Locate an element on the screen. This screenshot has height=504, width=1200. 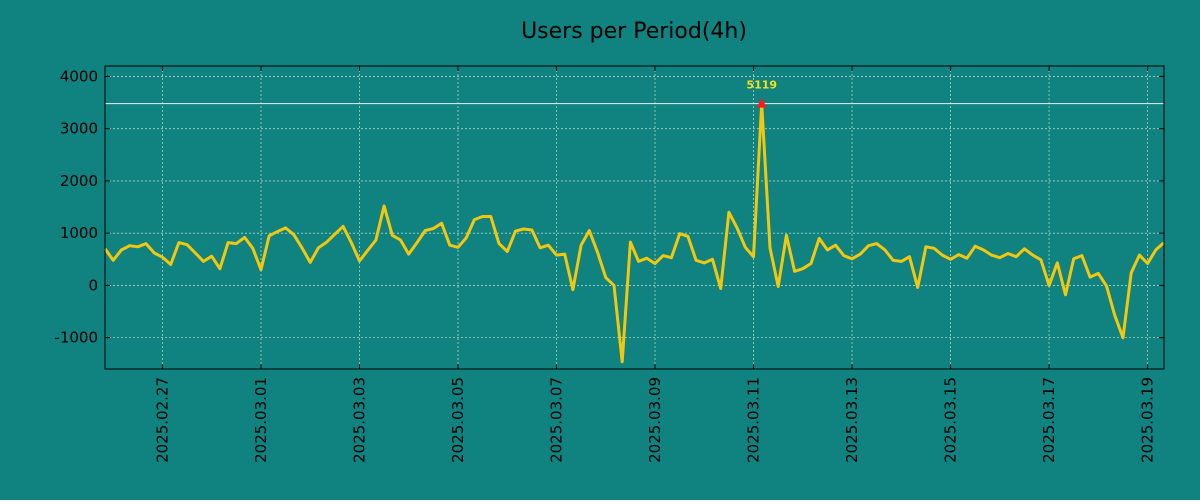
peak-marker is located at coordinates (761, 102).